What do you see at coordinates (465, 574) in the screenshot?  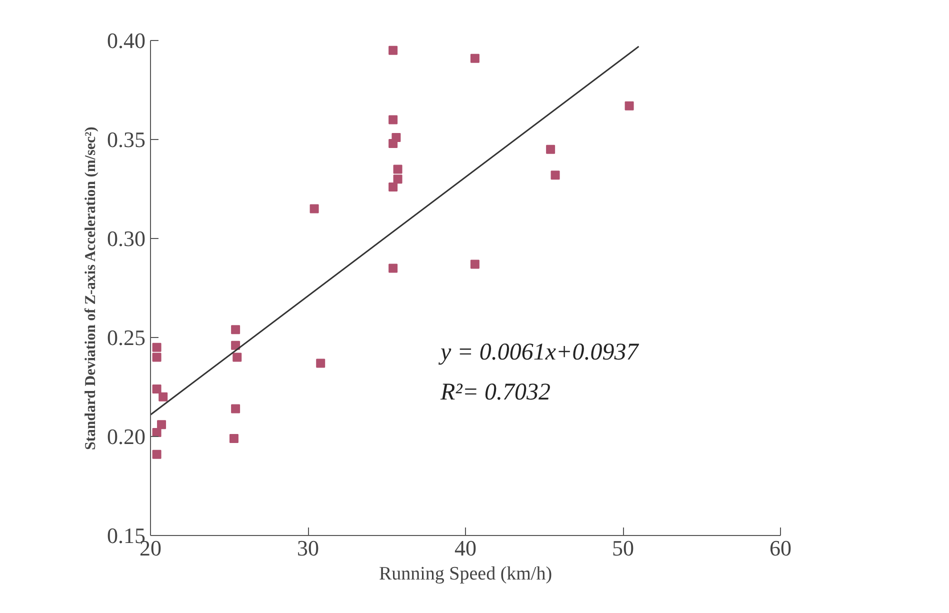 I see `x-axis-title: Running Speed (km/h)` at bounding box center [465, 574].